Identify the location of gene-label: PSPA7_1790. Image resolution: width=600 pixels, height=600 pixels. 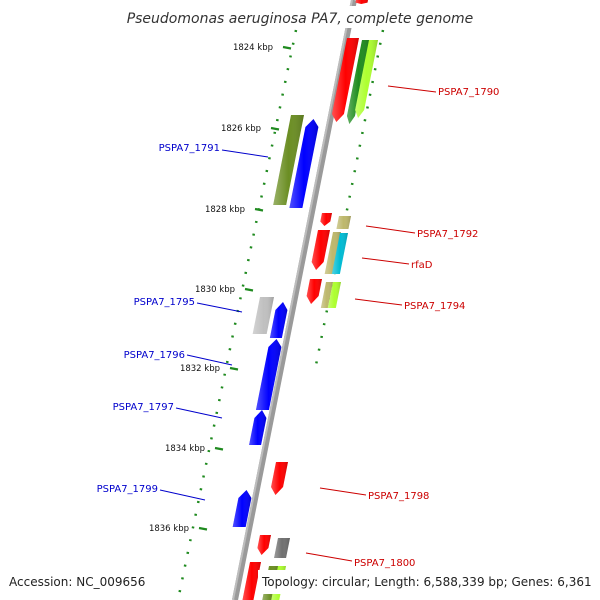
(468, 92).